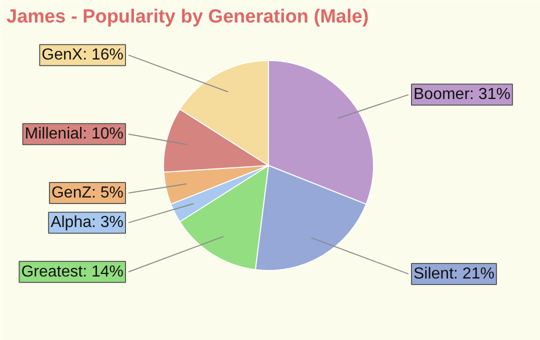 This screenshot has height=340, width=540. Describe the element at coordinates (74, 134) in the screenshot. I see `slice-label: Millenial: 10%` at that location.